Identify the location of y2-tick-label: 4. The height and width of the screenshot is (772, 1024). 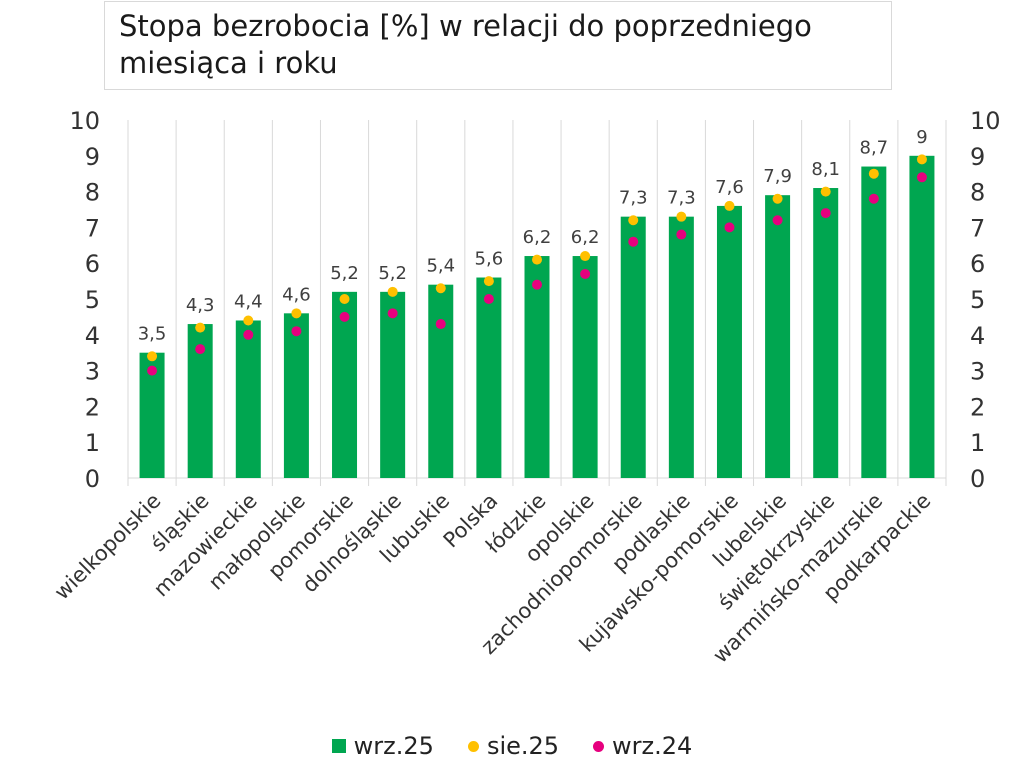
(977, 336).